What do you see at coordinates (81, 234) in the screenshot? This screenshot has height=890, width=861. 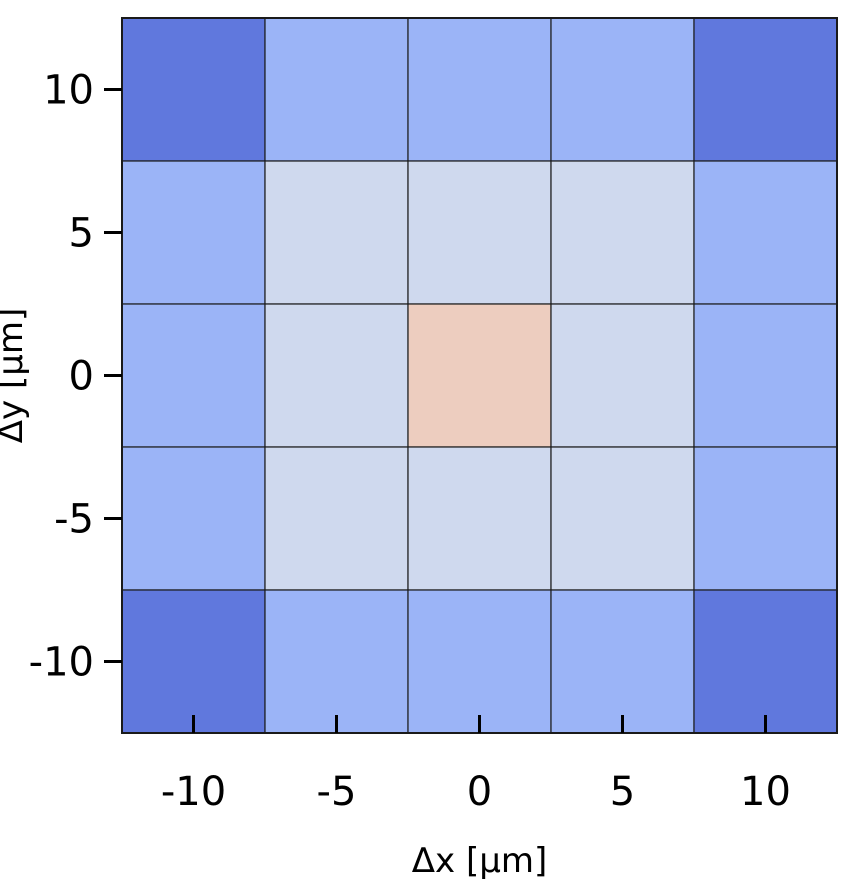 I see `y-tick-label: 5` at bounding box center [81, 234].